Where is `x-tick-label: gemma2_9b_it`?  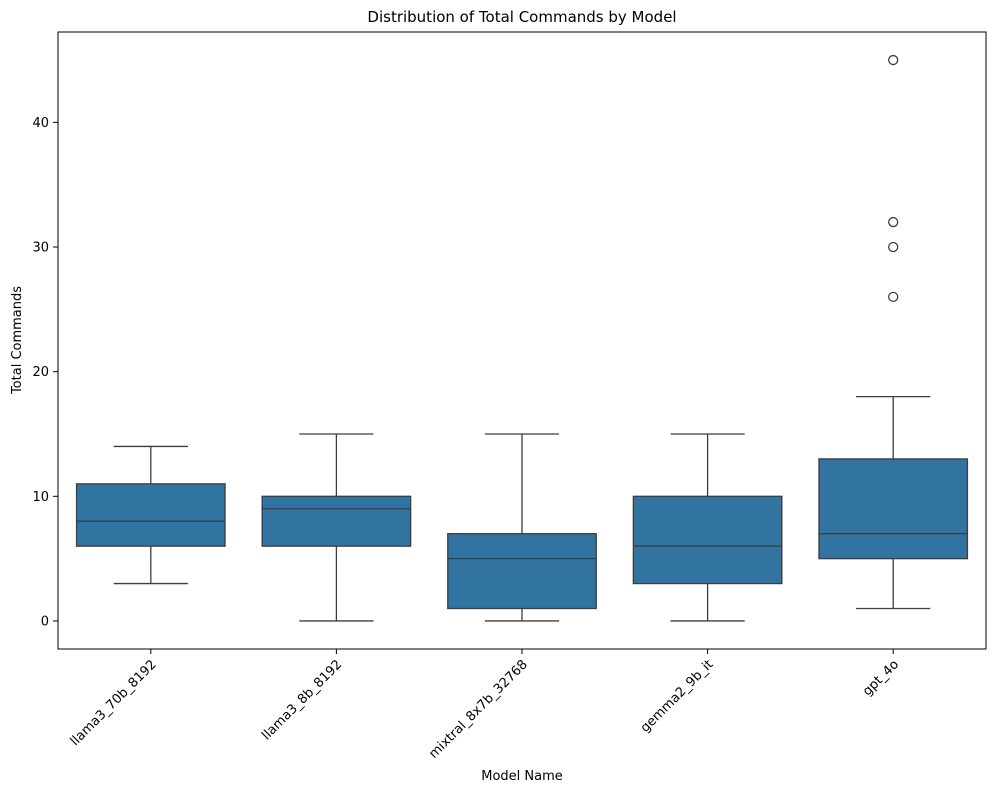
x-tick-label: gemma2_9b_it is located at coordinates (677, 696).